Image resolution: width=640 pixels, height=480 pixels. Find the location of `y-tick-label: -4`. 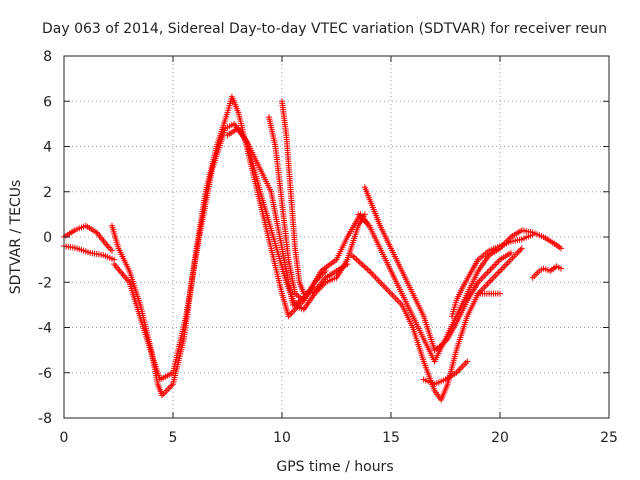

y-tick-label: -4 is located at coordinates (45, 329).